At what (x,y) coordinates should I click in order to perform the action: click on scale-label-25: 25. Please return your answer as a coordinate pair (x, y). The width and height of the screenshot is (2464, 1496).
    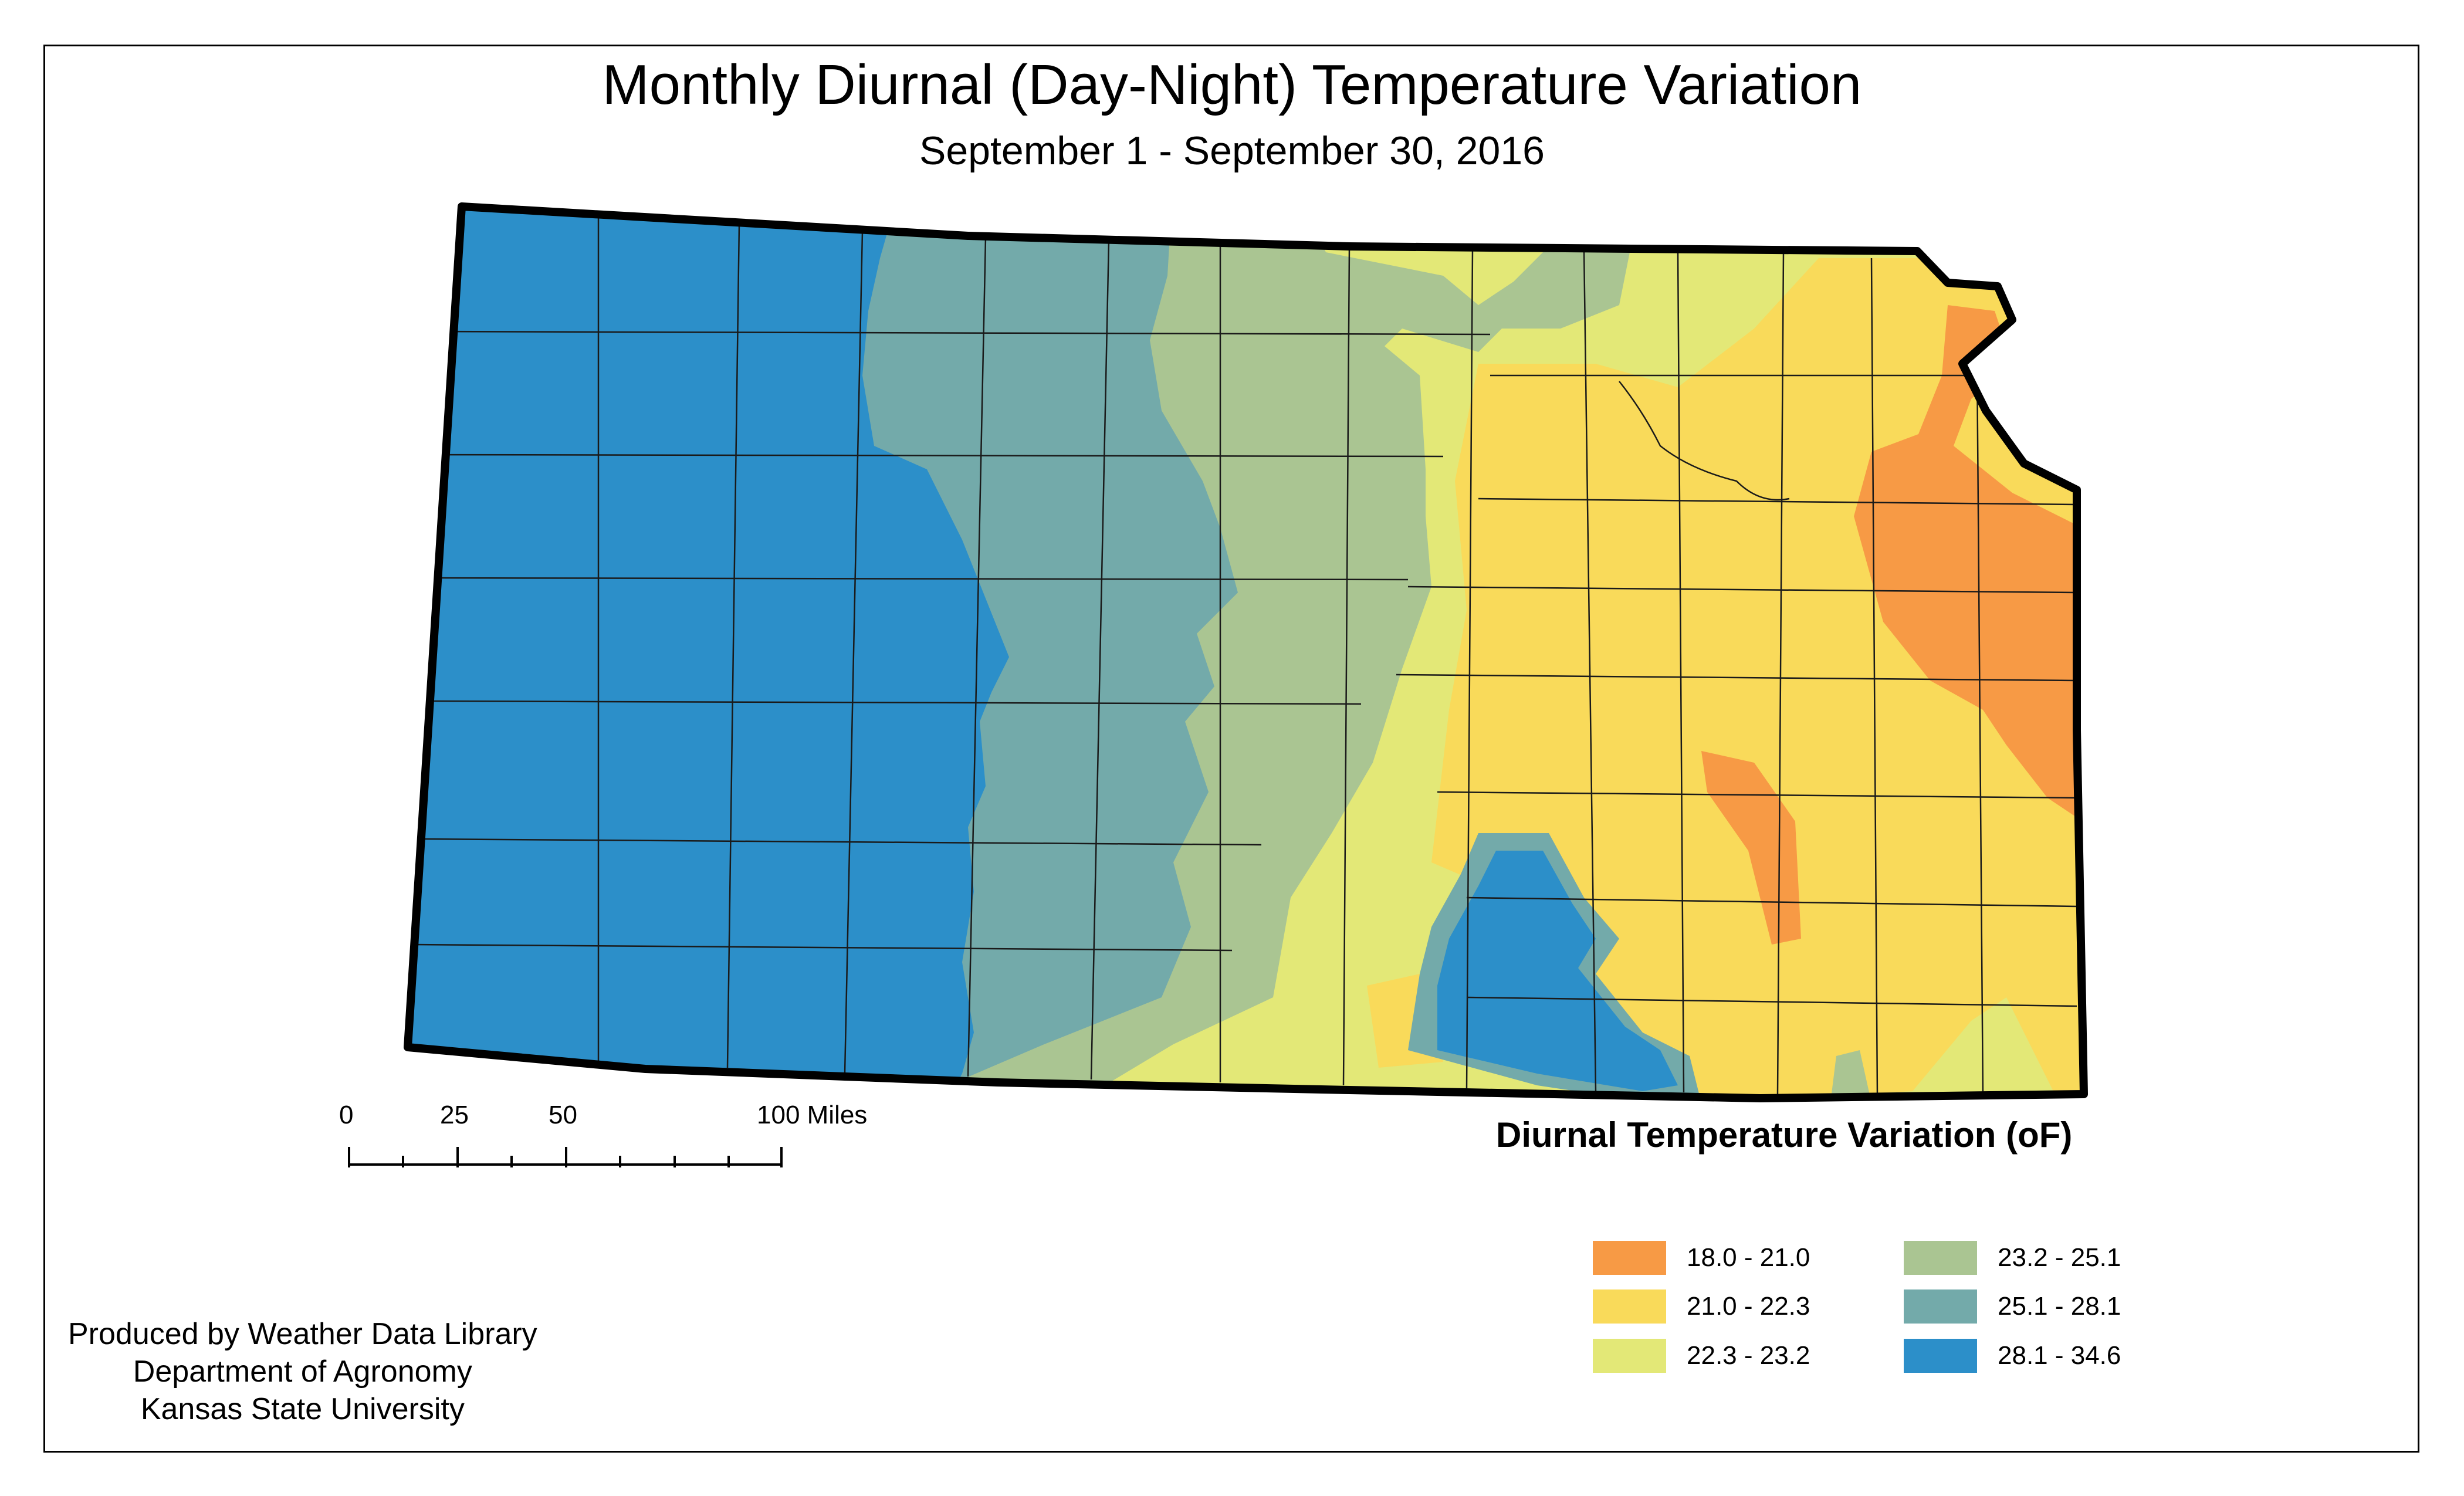
    Looking at the image, I should click on (454, 1115).